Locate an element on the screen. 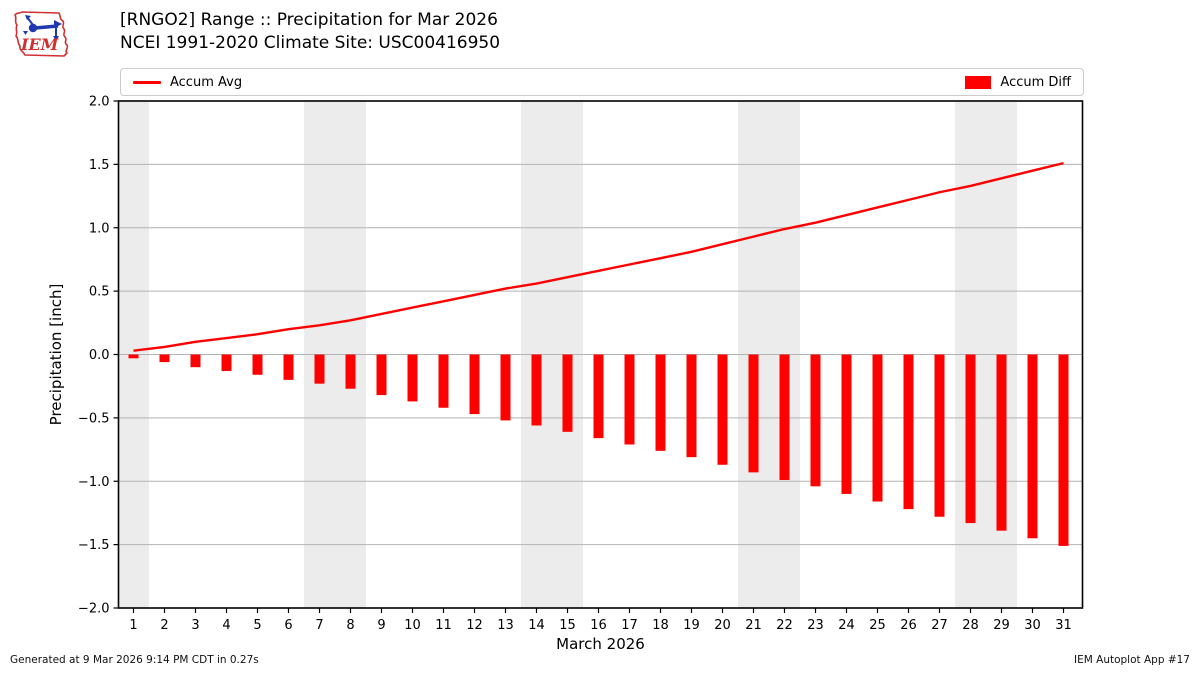  app-credit: IEM Autoplot App #17 is located at coordinates (1132, 660).